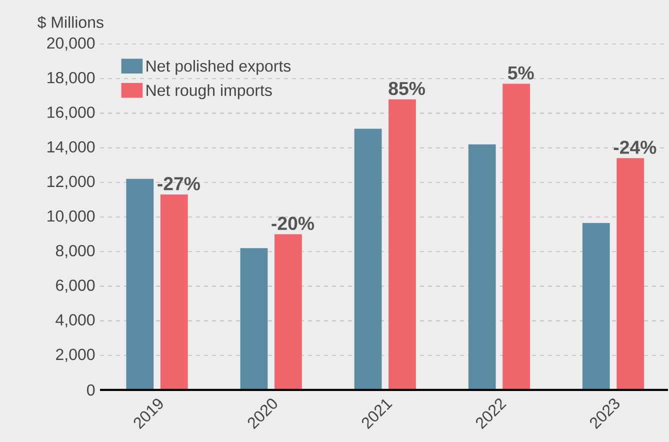 Image resolution: width=669 pixels, height=442 pixels. What do you see at coordinates (75, 251) in the screenshot?
I see `y-tick-label: 8,000` at bounding box center [75, 251].